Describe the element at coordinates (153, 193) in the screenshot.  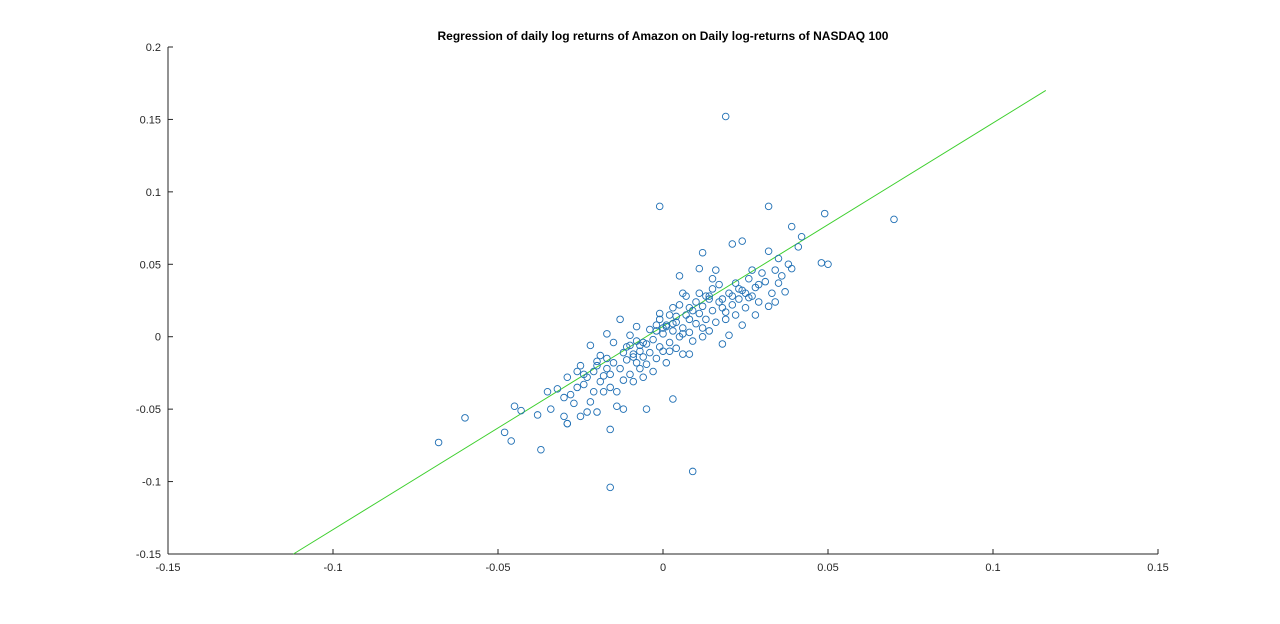
I see `y-tick-label: 0.1` at that location.